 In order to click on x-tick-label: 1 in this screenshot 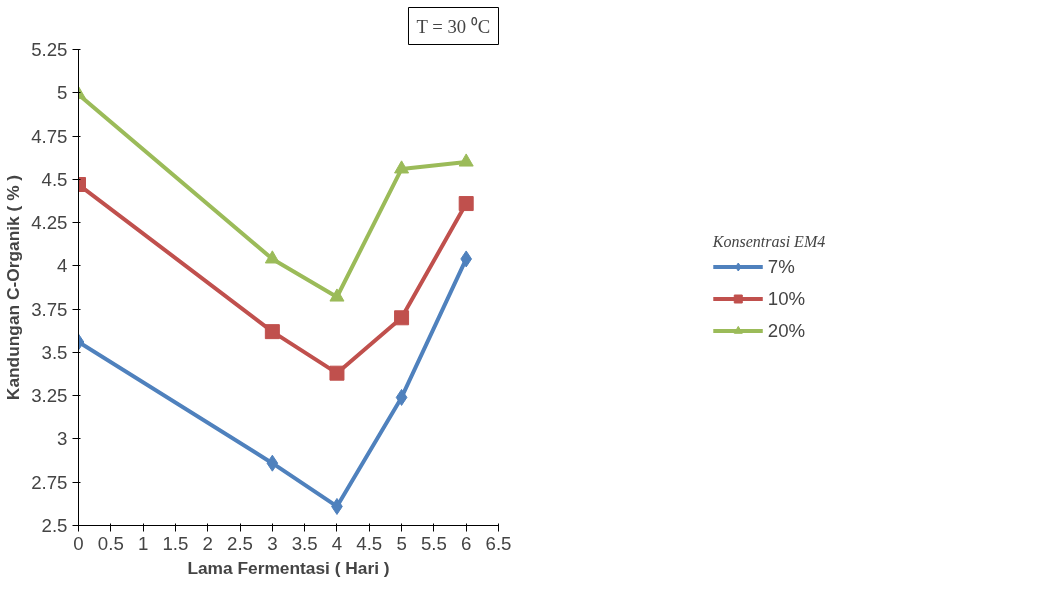, I will do `click(143, 543)`.